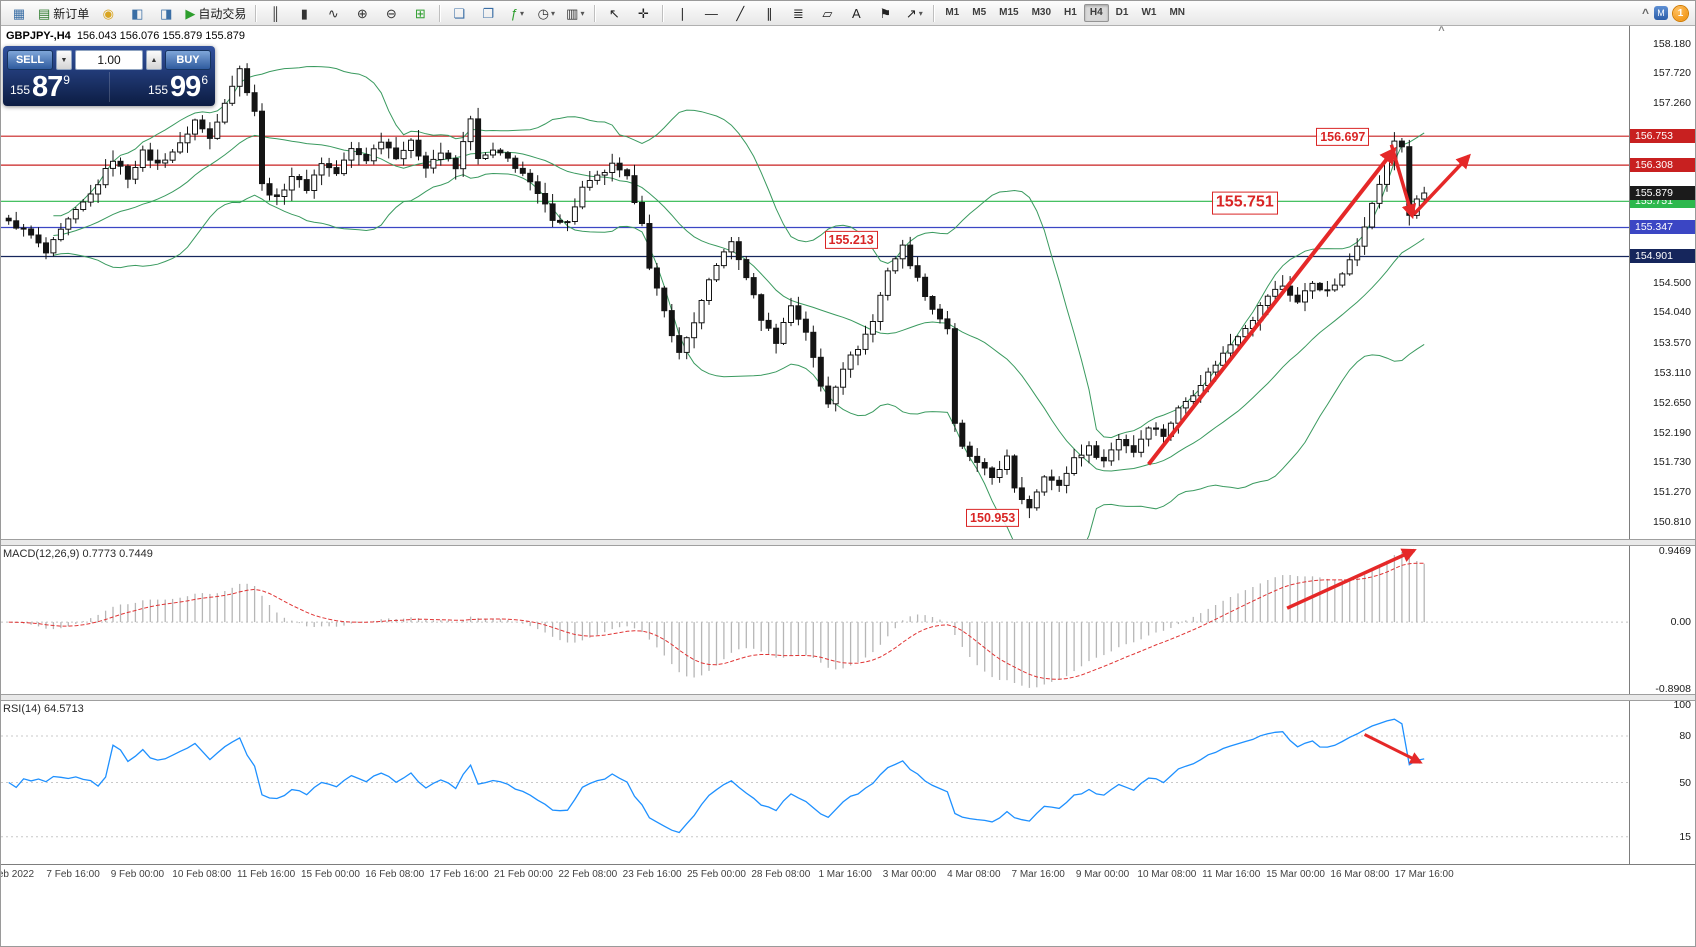  What do you see at coordinates (1122, 12) in the screenshot?
I see `timeframe-d1-button: D1` at bounding box center [1122, 12].